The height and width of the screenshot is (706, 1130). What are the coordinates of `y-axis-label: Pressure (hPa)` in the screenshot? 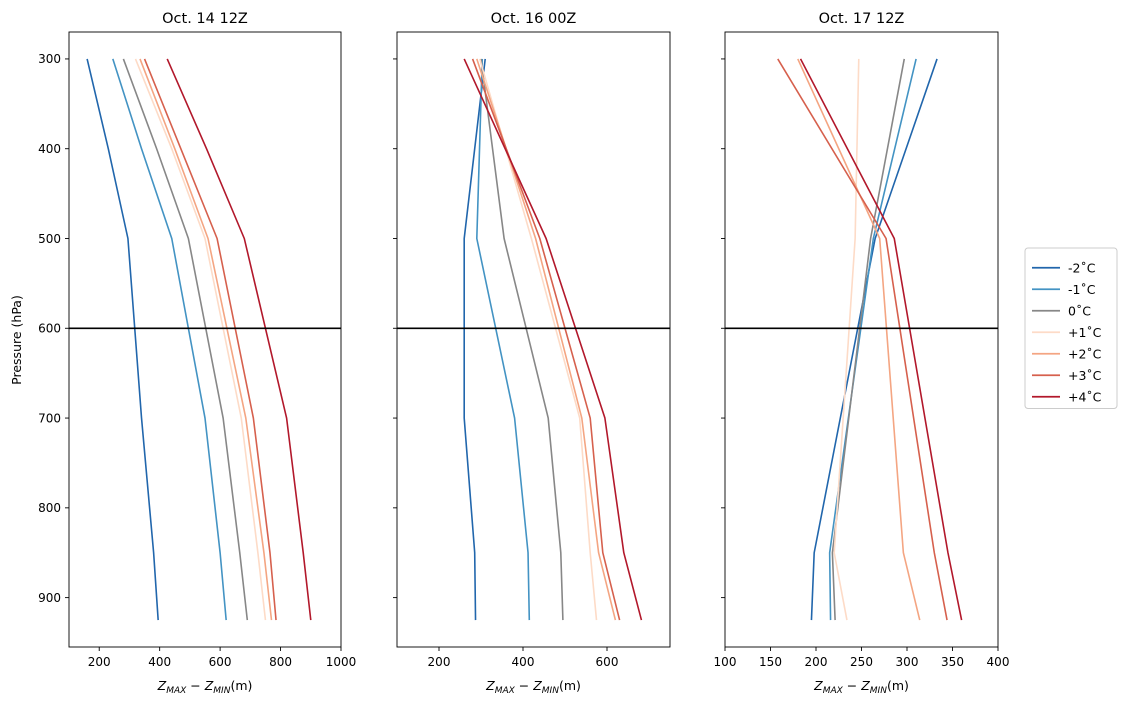 It's located at (16, 340).